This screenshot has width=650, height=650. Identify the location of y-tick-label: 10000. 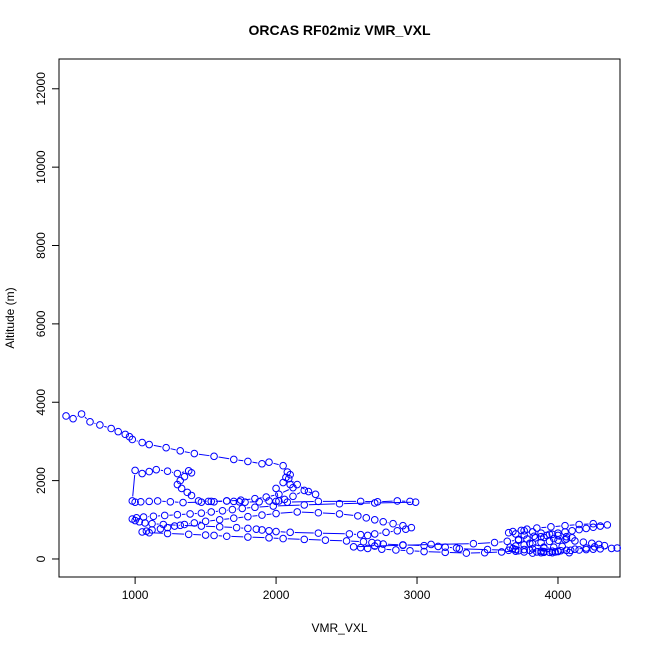
(41, 167).